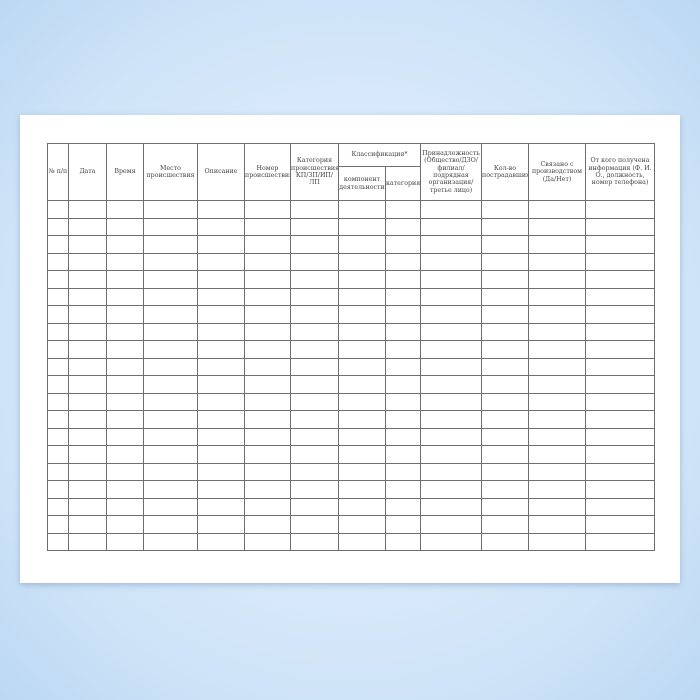  What do you see at coordinates (267, 172) in the screenshot?
I see `header-incident-number: Номер происшествия` at bounding box center [267, 172].